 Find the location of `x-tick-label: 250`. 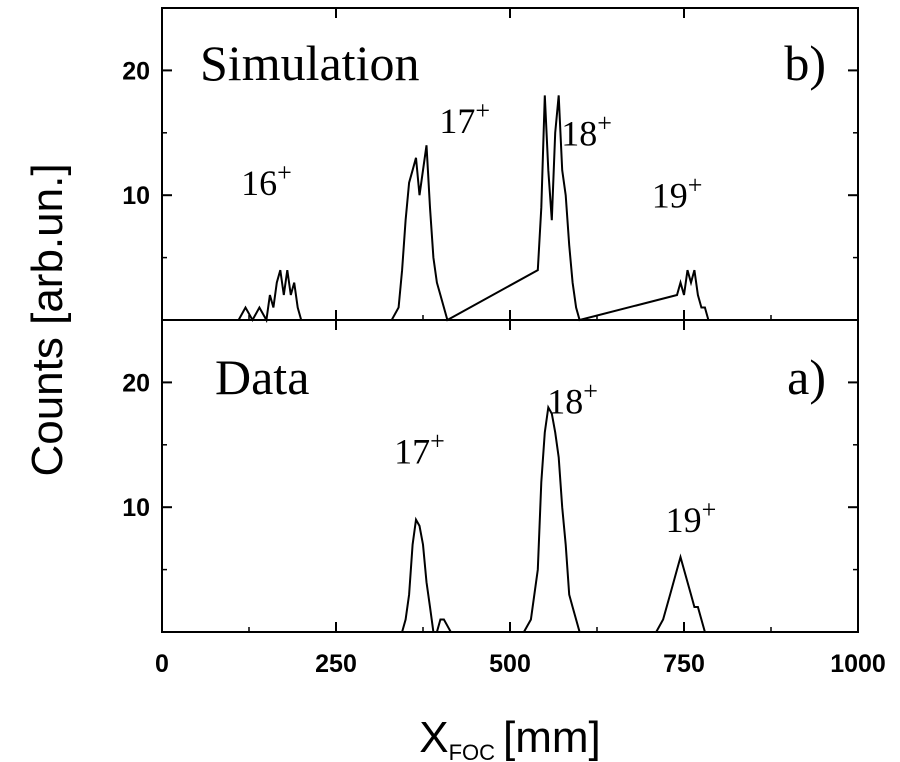

x-tick-label: 250 is located at coordinates (336, 664).